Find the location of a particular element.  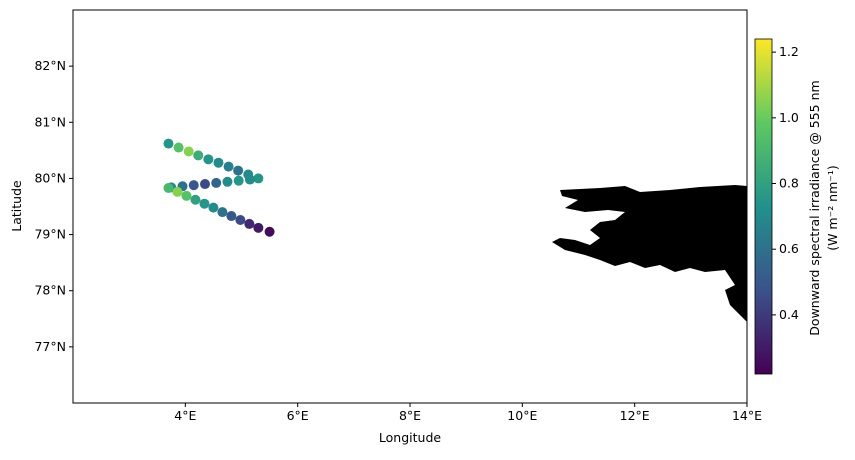

y-tick-label: 82°N is located at coordinates (50, 65).